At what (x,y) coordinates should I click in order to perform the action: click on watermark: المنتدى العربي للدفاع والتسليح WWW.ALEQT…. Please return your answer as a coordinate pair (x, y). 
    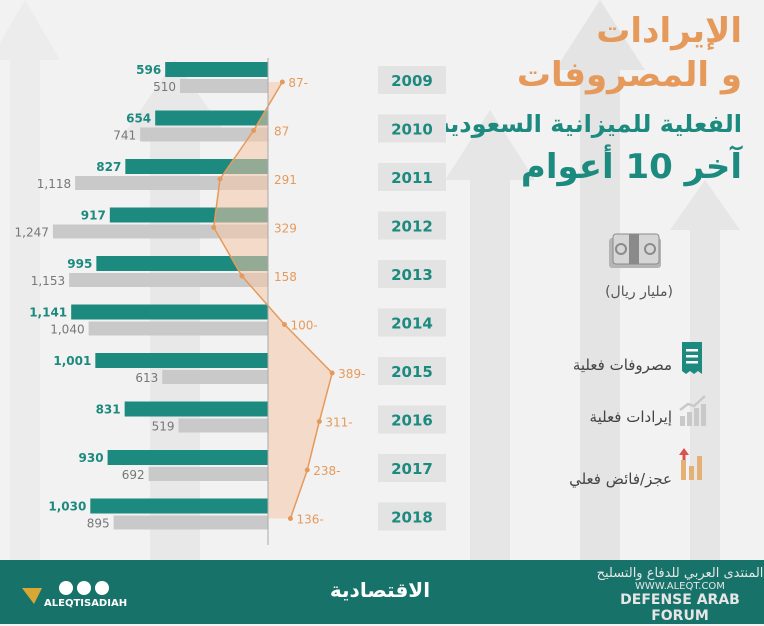
    Looking at the image, I should click on (680, 595).